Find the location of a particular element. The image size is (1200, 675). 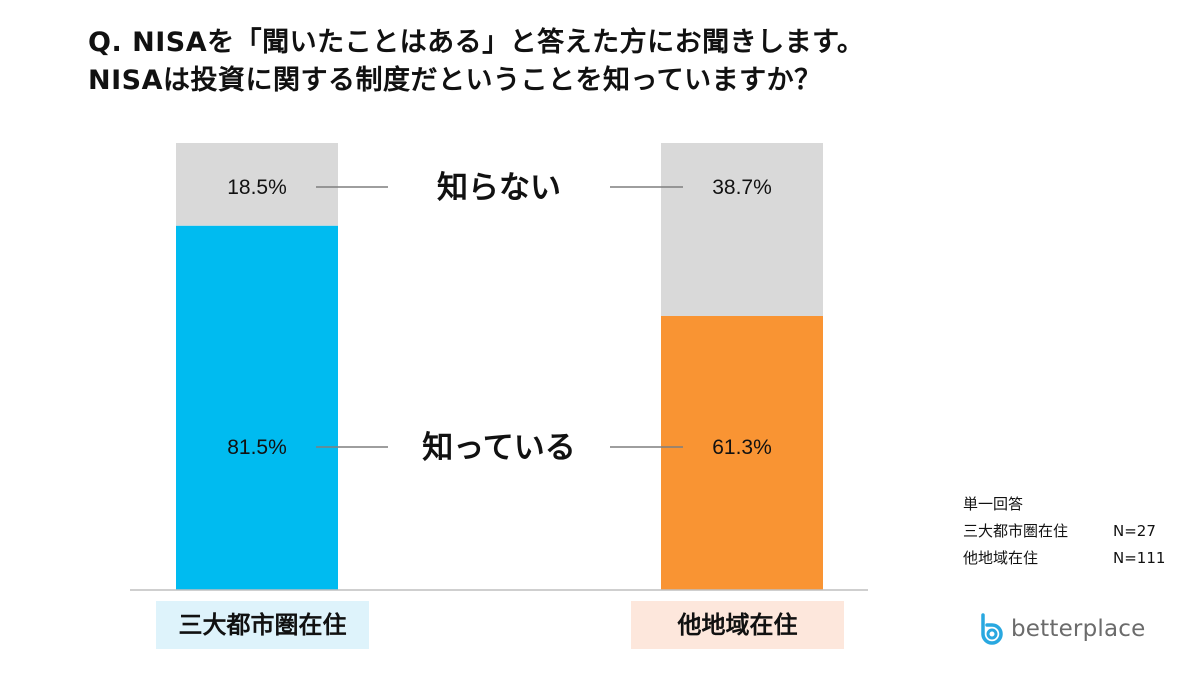

note-row-metro: 三大都市圏在住 N=27 is located at coordinates (1064, 531).